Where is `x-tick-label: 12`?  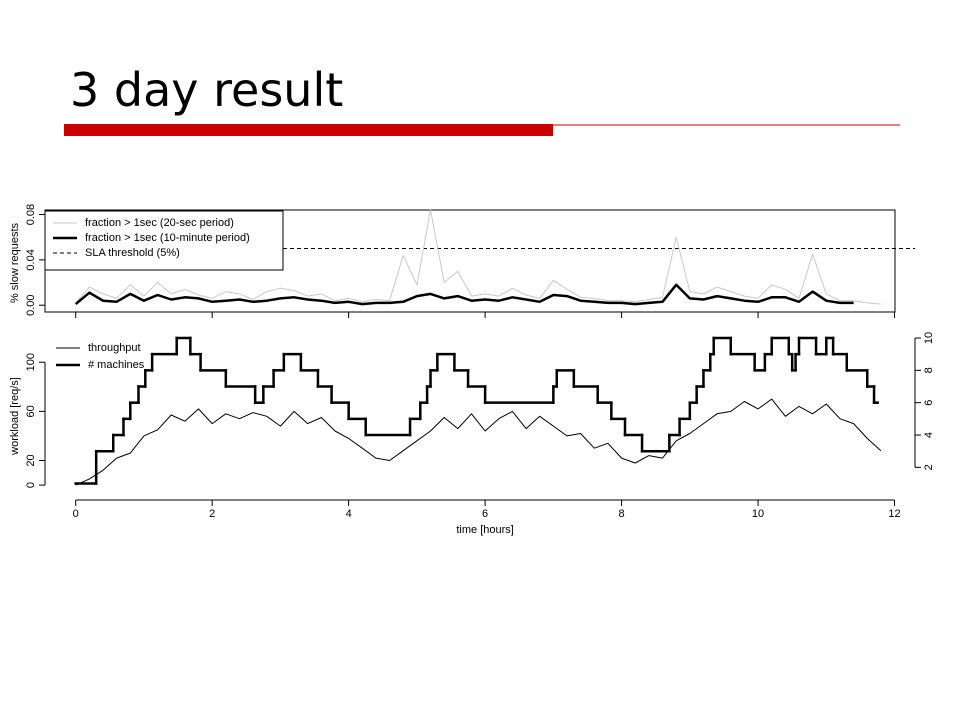
x-tick-label: 12 is located at coordinates (894, 514).